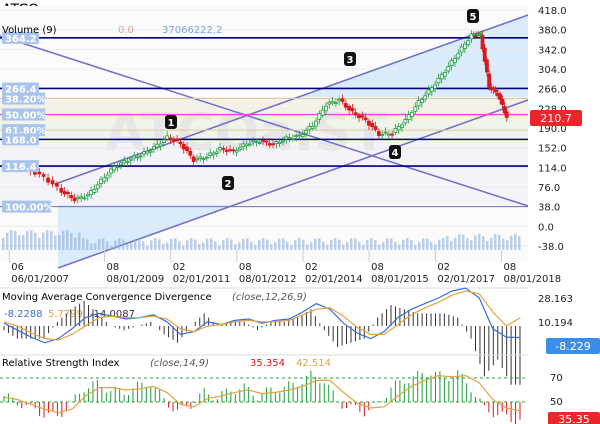 Image resolution: width=600 pixels, height=424 pixels. I want to click on rsi-lines, so click(262, 394).